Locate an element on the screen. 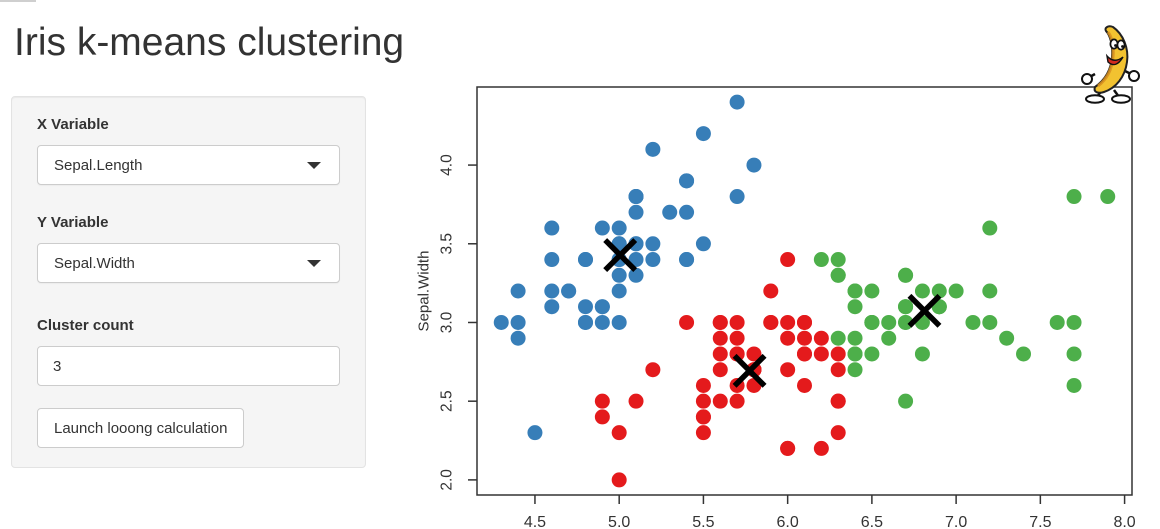  spacer is located at coordinates (188, 300).